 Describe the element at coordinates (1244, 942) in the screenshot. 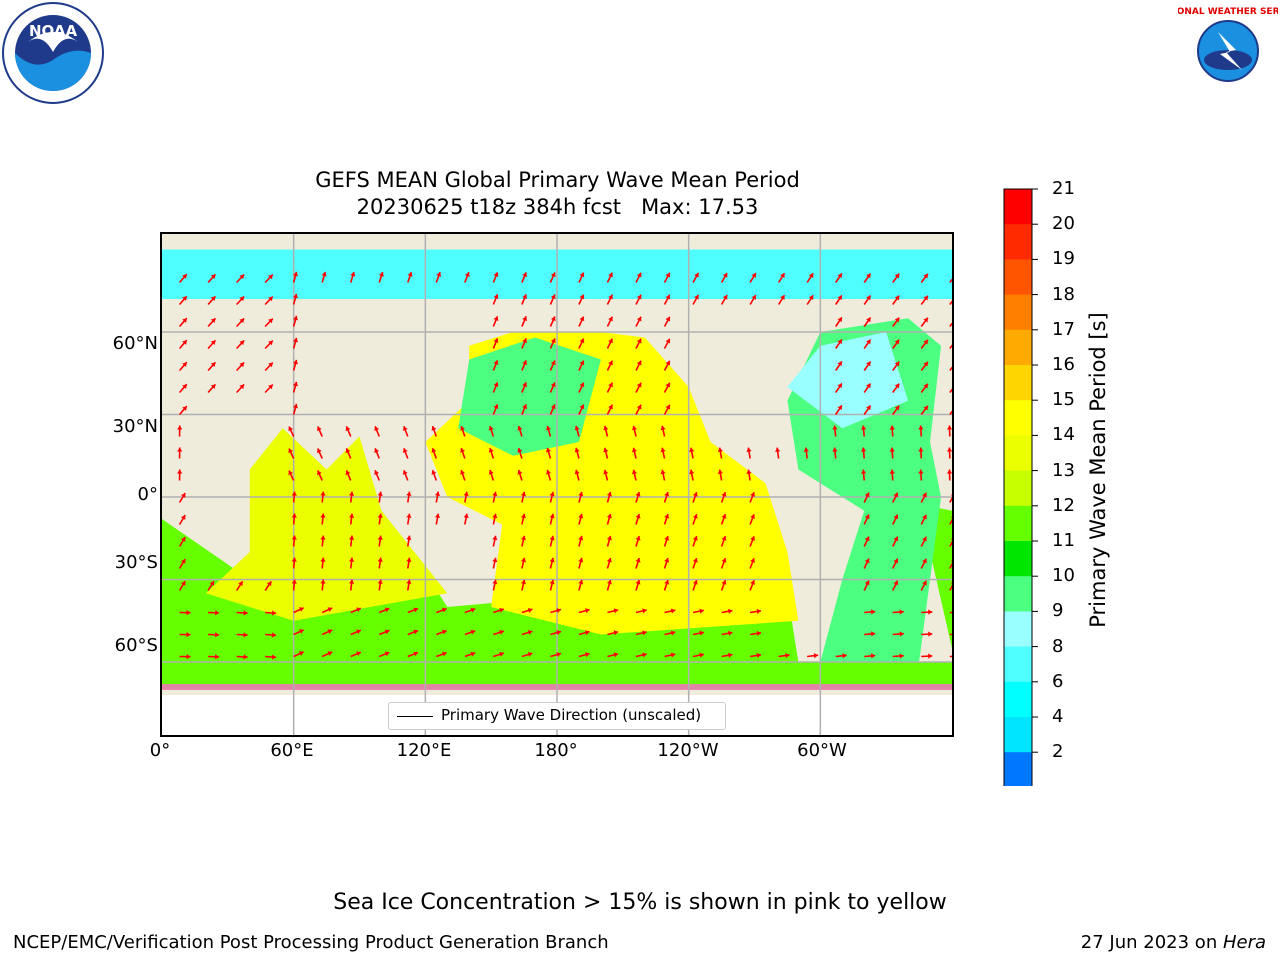

I see `footer-machine: Hera` at that location.